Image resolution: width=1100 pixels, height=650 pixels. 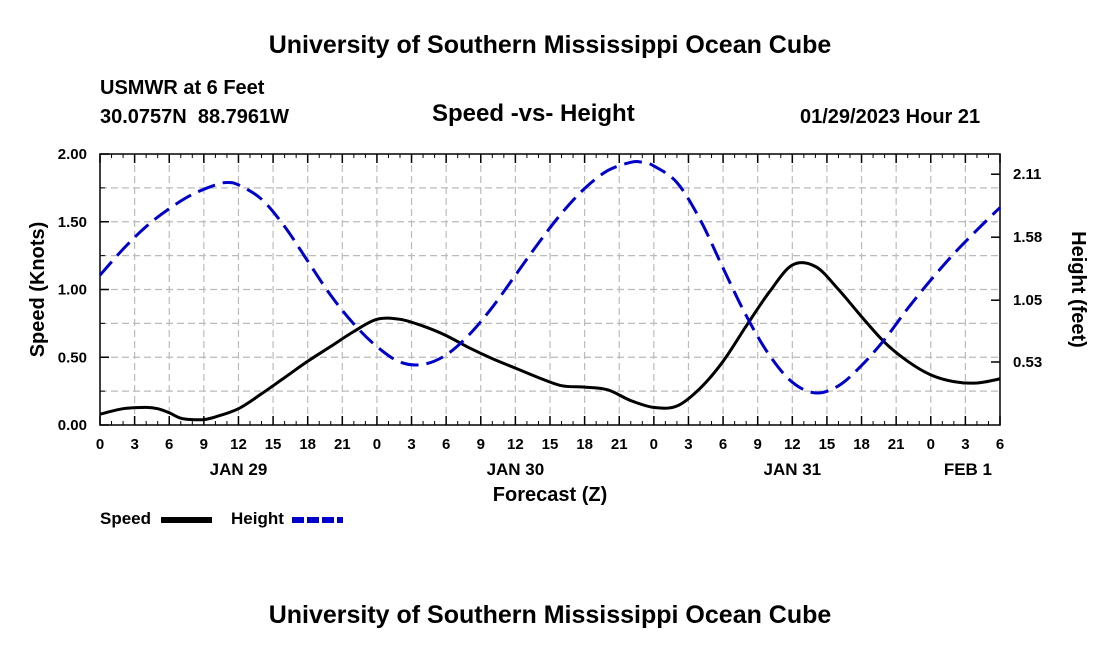 What do you see at coordinates (533, 113) in the screenshot?
I see `chart-subtitle: Speed -vs- Height` at bounding box center [533, 113].